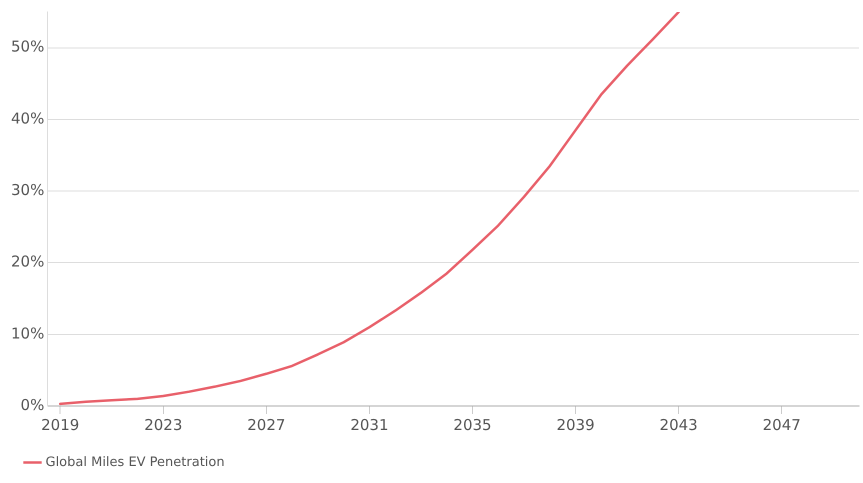 The width and height of the screenshot is (863, 483). I want to click on y-tick-label: 50%, so click(27, 47).